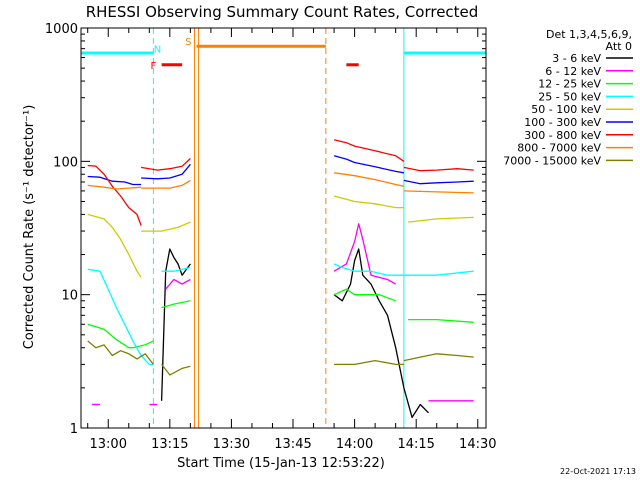 The height and width of the screenshot is (480, 640). I want to click on y-tick-label: 1, so click(74, 429).